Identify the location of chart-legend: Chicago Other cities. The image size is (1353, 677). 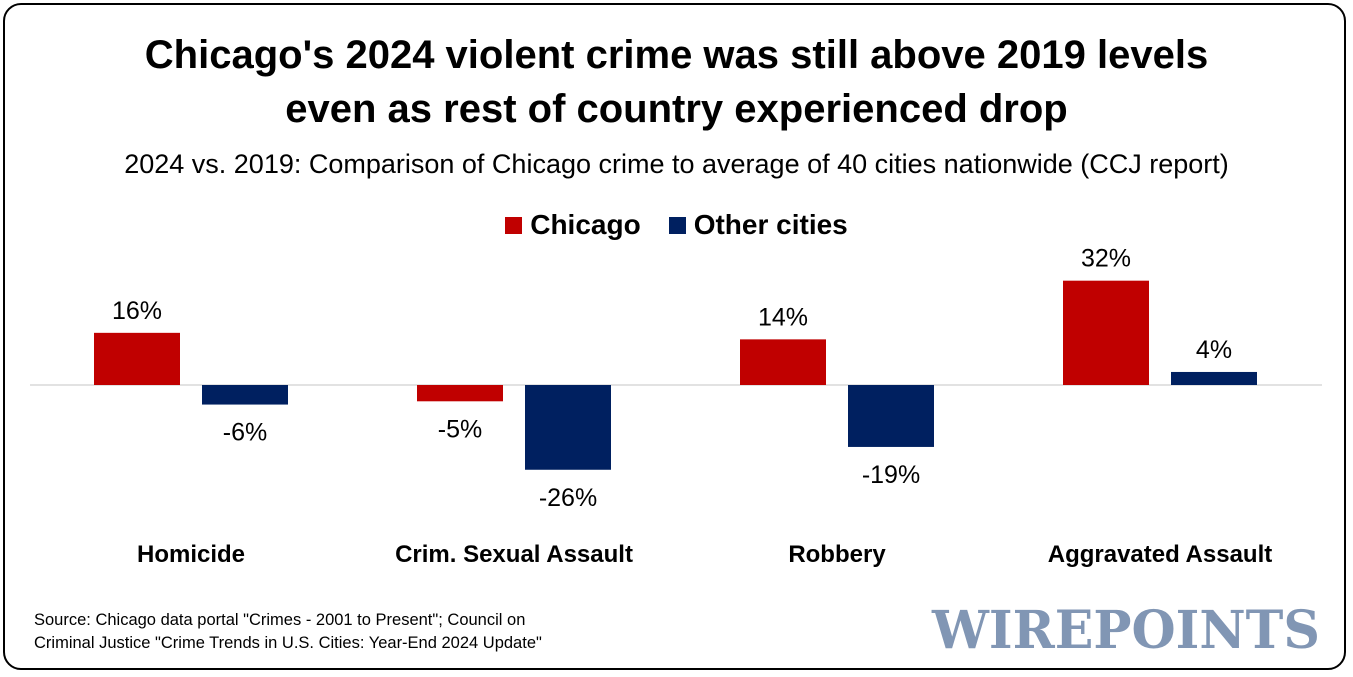
(676, 225).